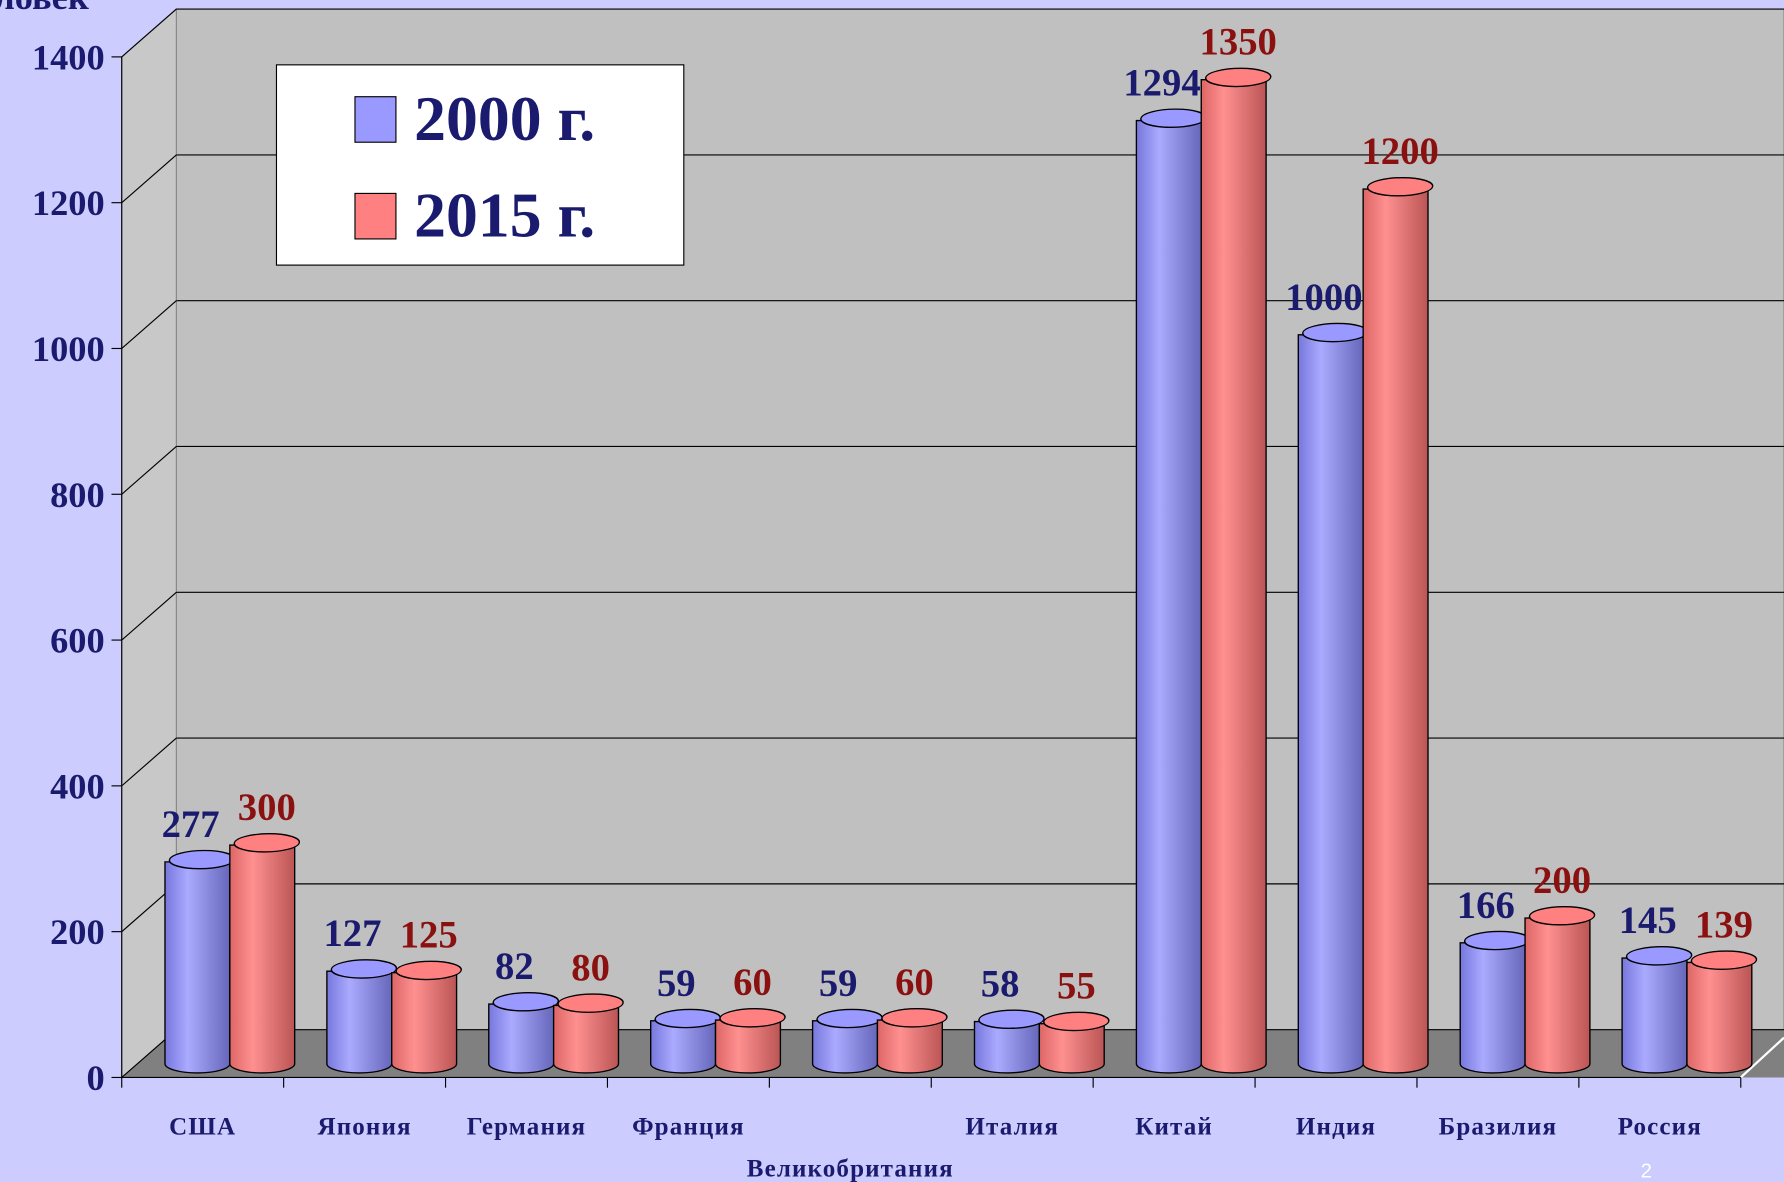  Describe the element at coordinates (1498, 1126) in the screenshot. I see `x-tick-label: Бразилия` at that location.